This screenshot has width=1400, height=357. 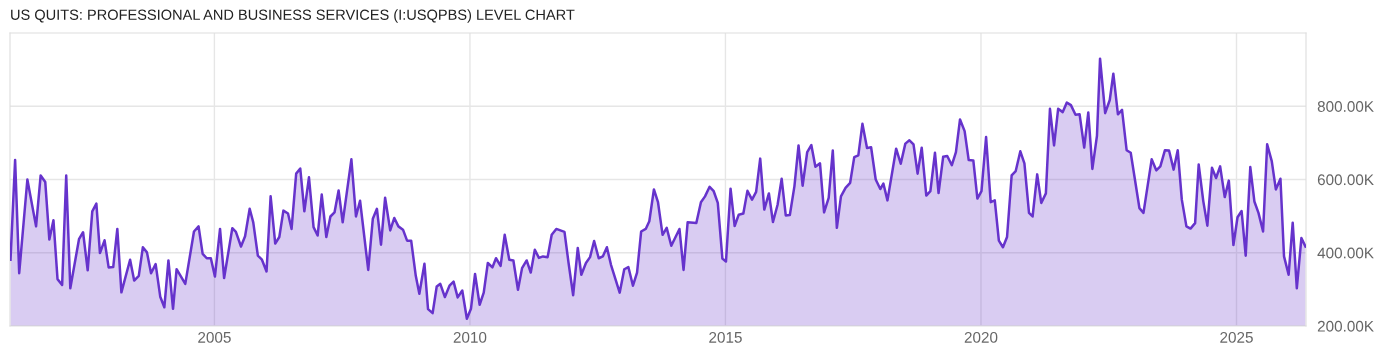 What do you see at coordinates (470, 337) in the screenshot?
I see `x-tick-label: 2010` at bounding box center [470, 337].